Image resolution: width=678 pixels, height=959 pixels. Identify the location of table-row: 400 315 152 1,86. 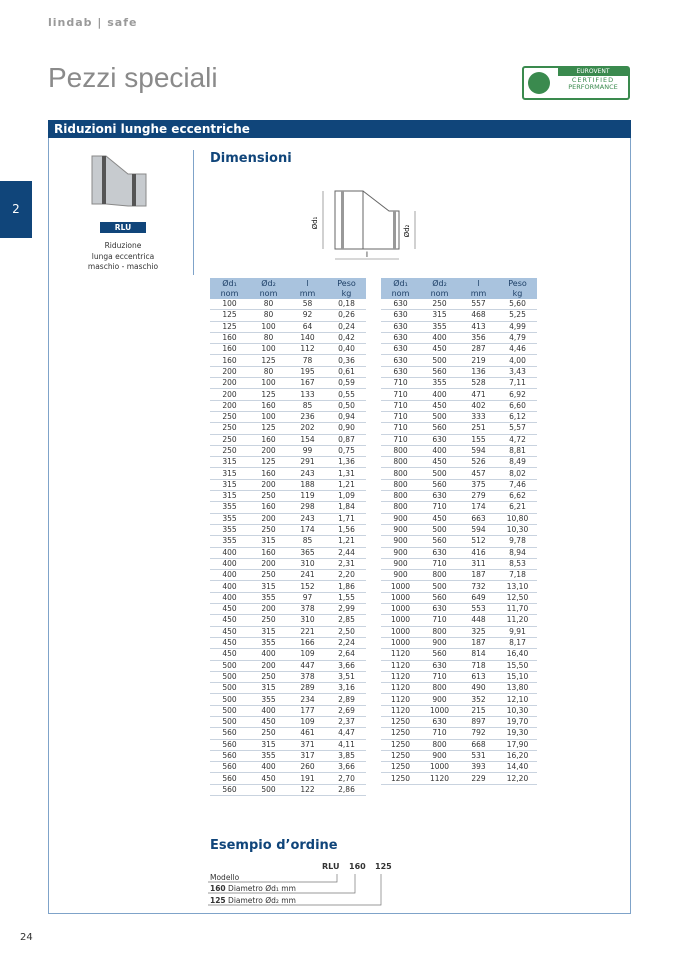
(288, 586).